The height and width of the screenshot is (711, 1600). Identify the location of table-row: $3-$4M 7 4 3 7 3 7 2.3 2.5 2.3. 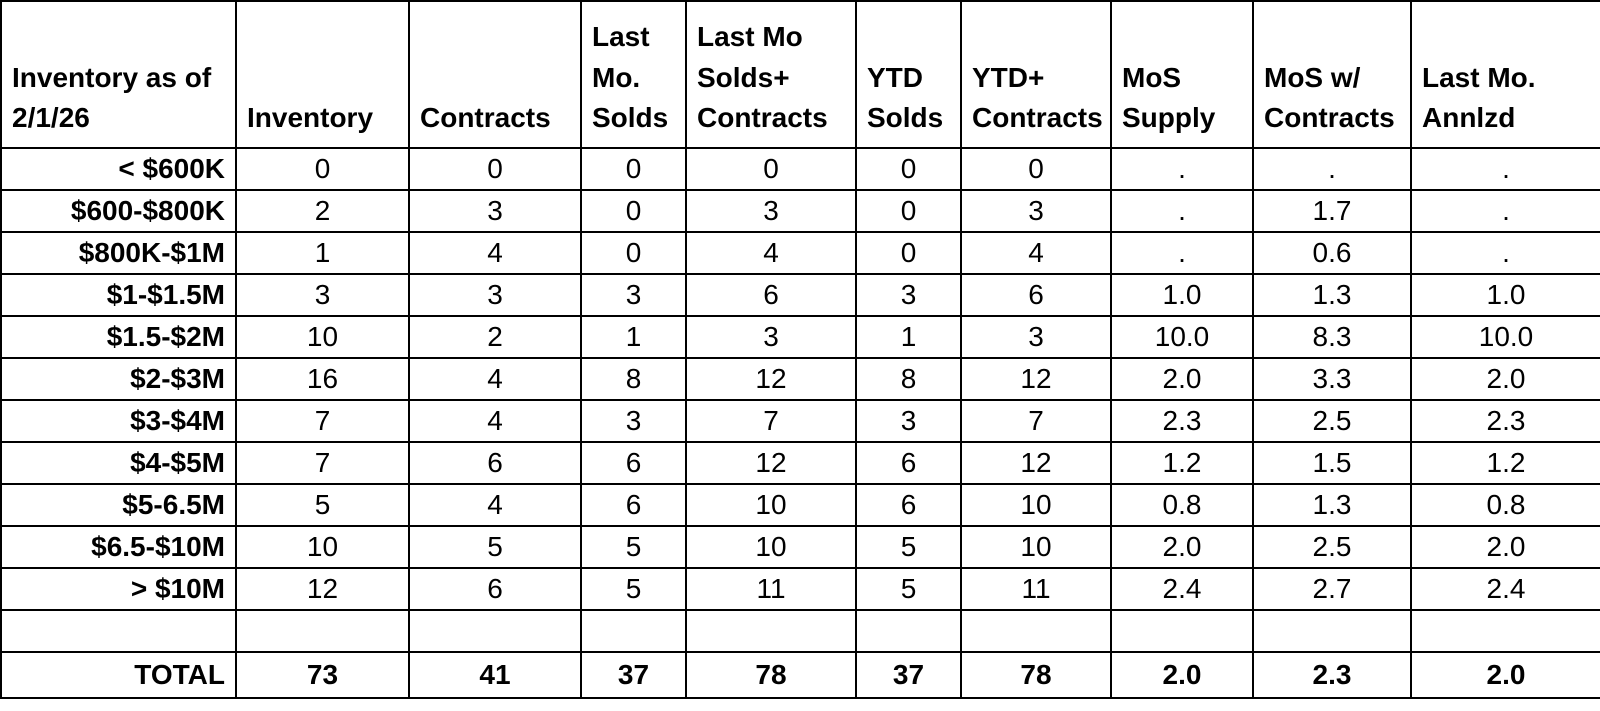
(800, 421).